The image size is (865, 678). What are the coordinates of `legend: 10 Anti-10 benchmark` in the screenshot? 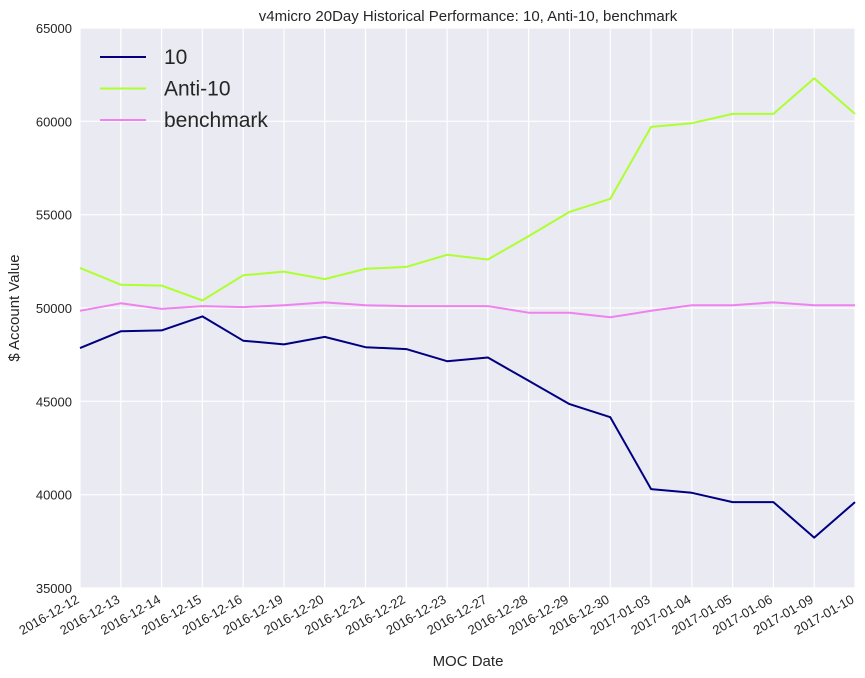 It's located at (184, 89).